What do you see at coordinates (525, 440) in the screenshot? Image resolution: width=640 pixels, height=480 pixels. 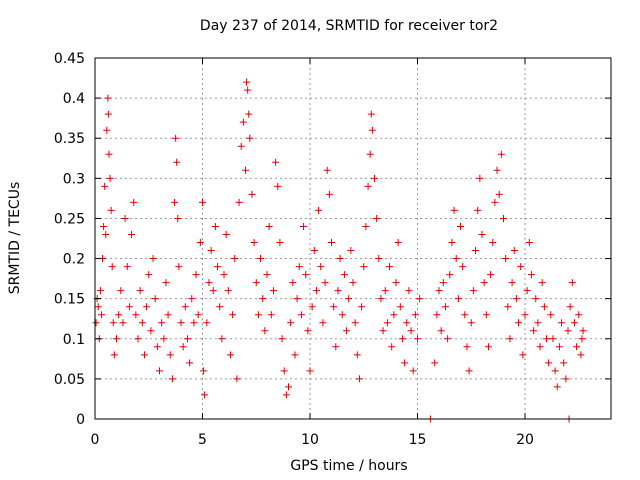 I see `x-tick-label: 20` at bounding box center [525, 440].